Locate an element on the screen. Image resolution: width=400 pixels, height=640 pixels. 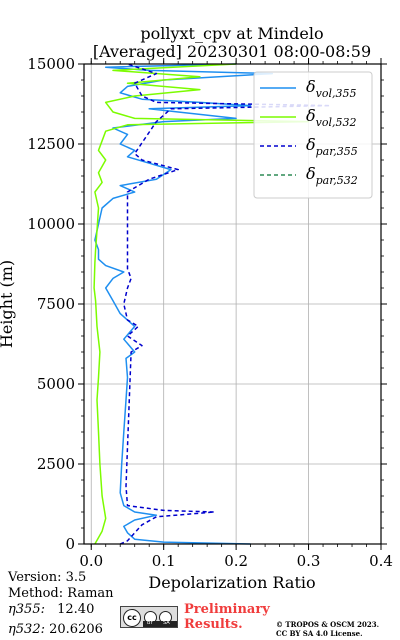
legend-box is located at coordinates (313, 135).